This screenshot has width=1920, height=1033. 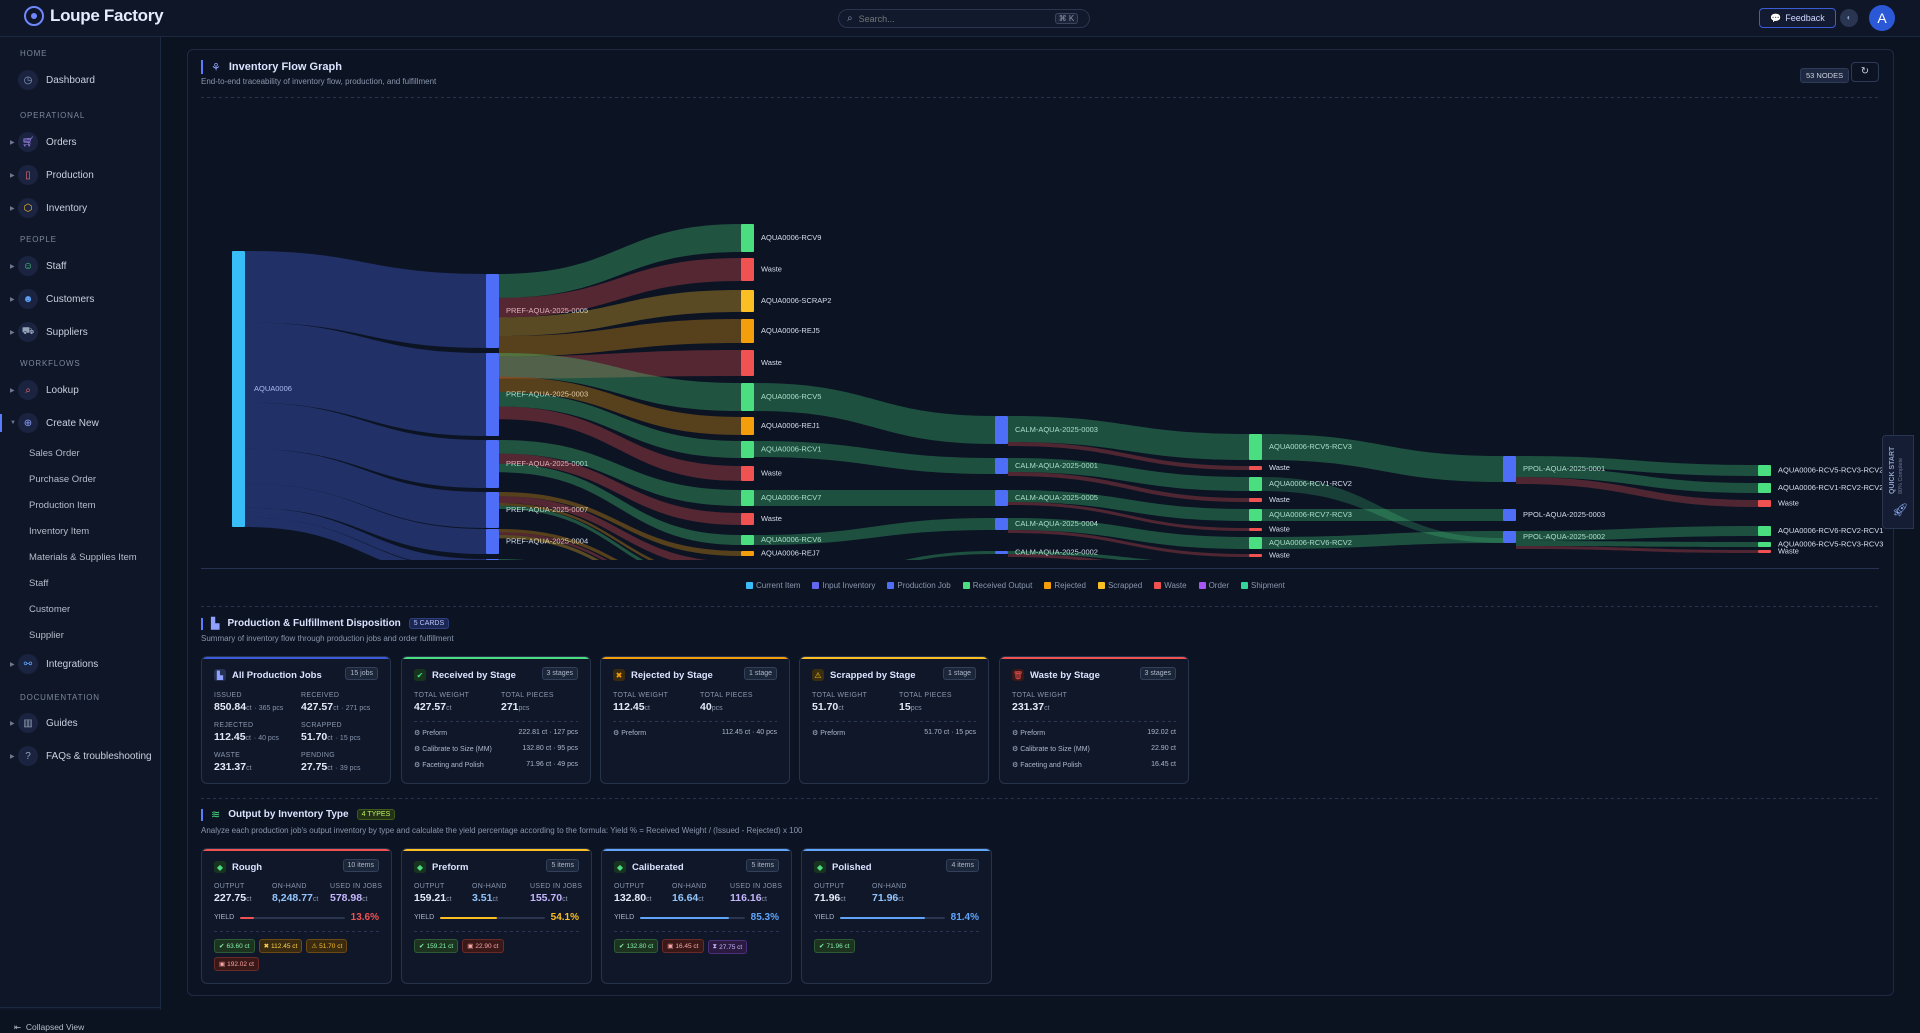 I want to click on search-box: ⌕ ⌘ K, so click(x=964, y=18).